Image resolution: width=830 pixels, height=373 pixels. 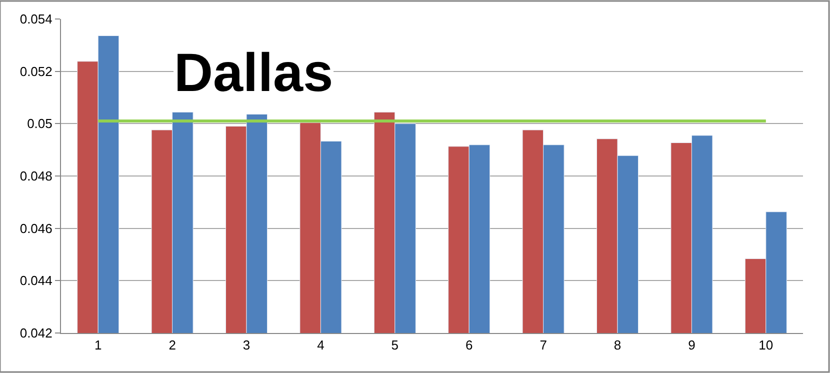 What do you see at coordinates (618, 345) in the screenshot?
I see `x-tick-label: 8` at bounding box center [618, 345].